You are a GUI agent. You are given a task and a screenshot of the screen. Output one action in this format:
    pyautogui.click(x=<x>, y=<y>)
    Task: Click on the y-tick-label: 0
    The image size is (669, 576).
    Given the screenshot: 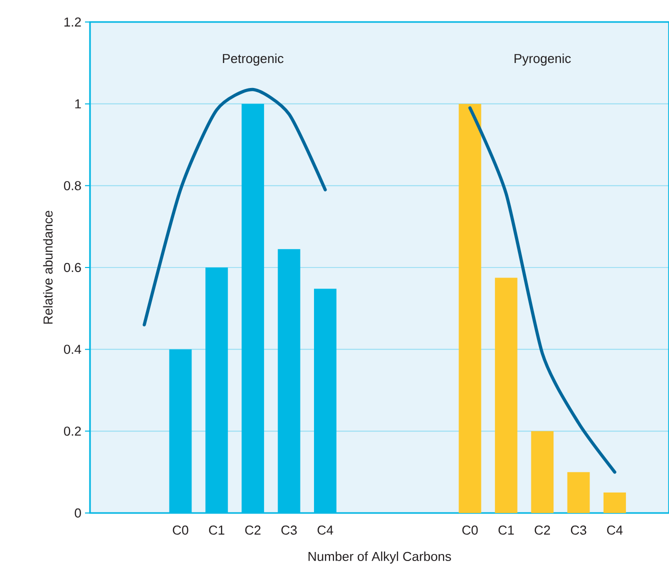 What is the action you would take?
    pyautogui.click(x=77, y=513)
    